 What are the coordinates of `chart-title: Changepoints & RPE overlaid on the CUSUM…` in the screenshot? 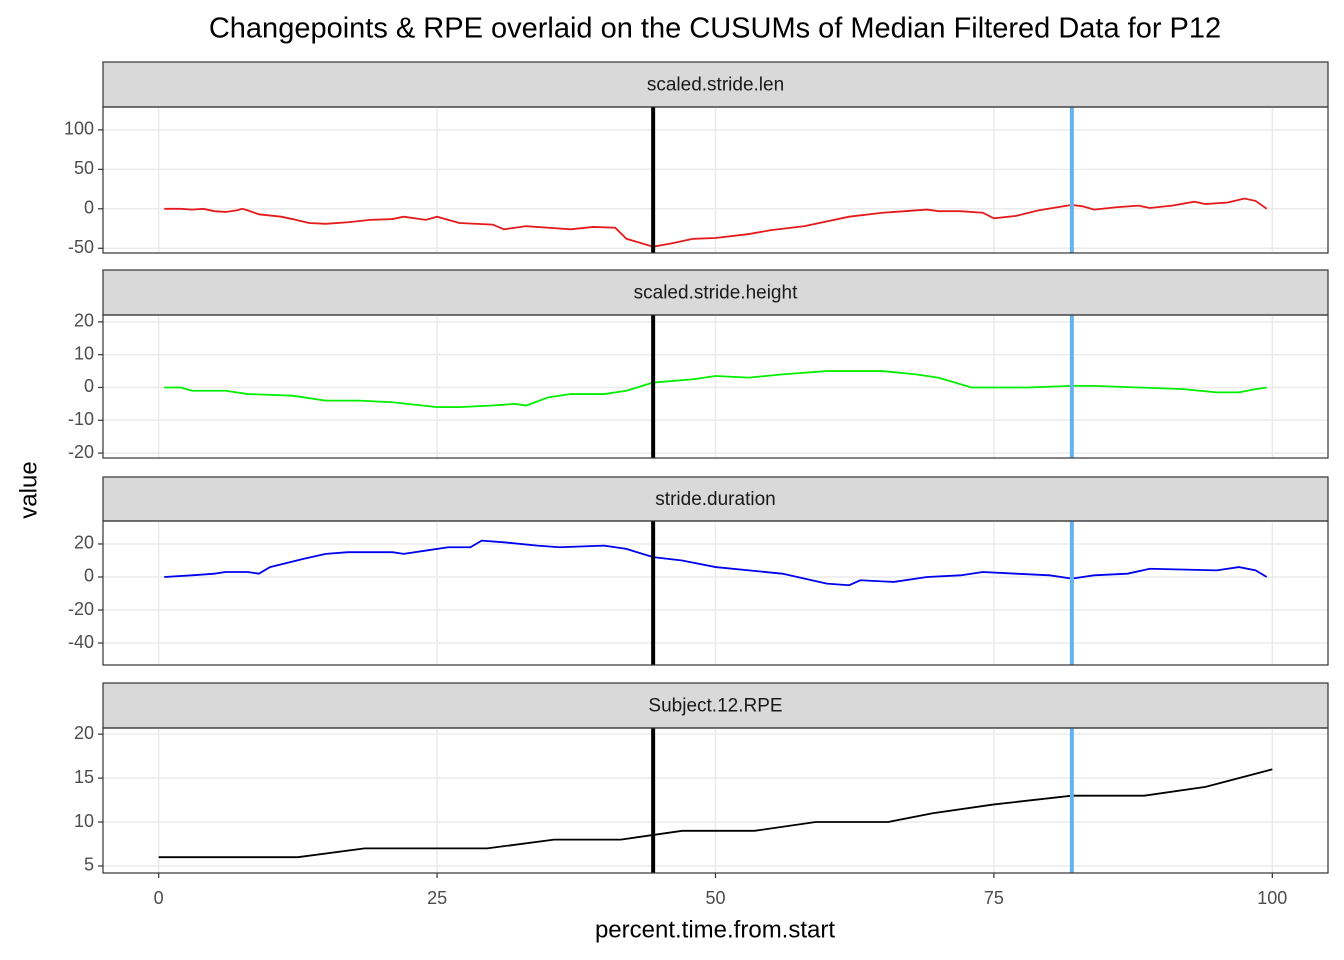 It's located at (715, 29).